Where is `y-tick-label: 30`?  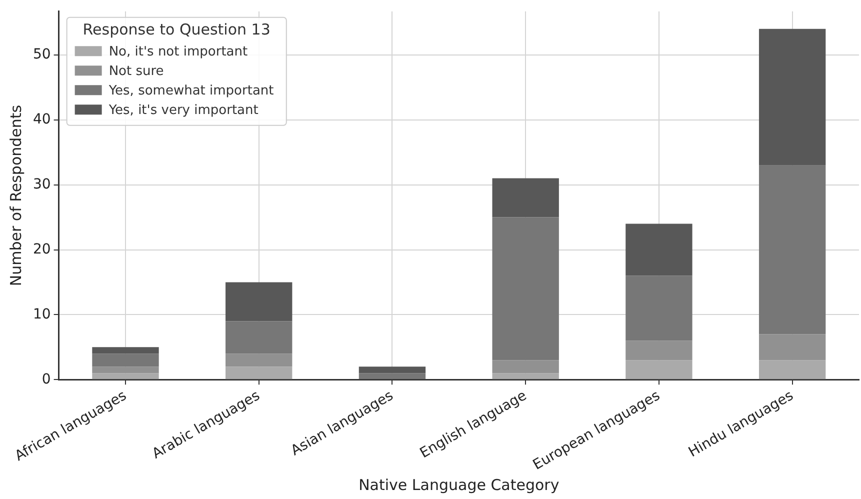 y-tick-label: 30 is located at coordinates (41, 184).